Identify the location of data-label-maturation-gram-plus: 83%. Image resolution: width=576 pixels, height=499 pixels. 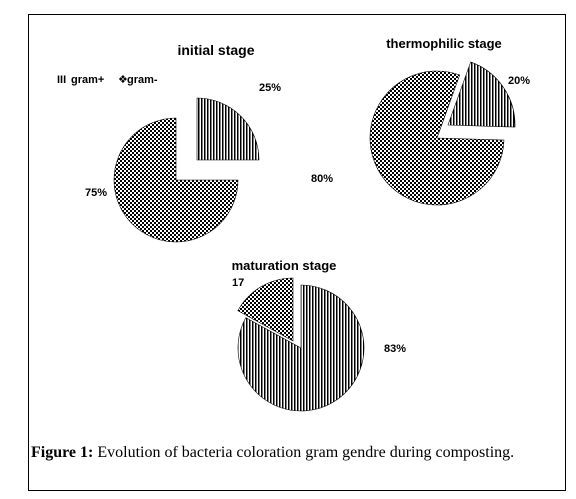
(395, 349).